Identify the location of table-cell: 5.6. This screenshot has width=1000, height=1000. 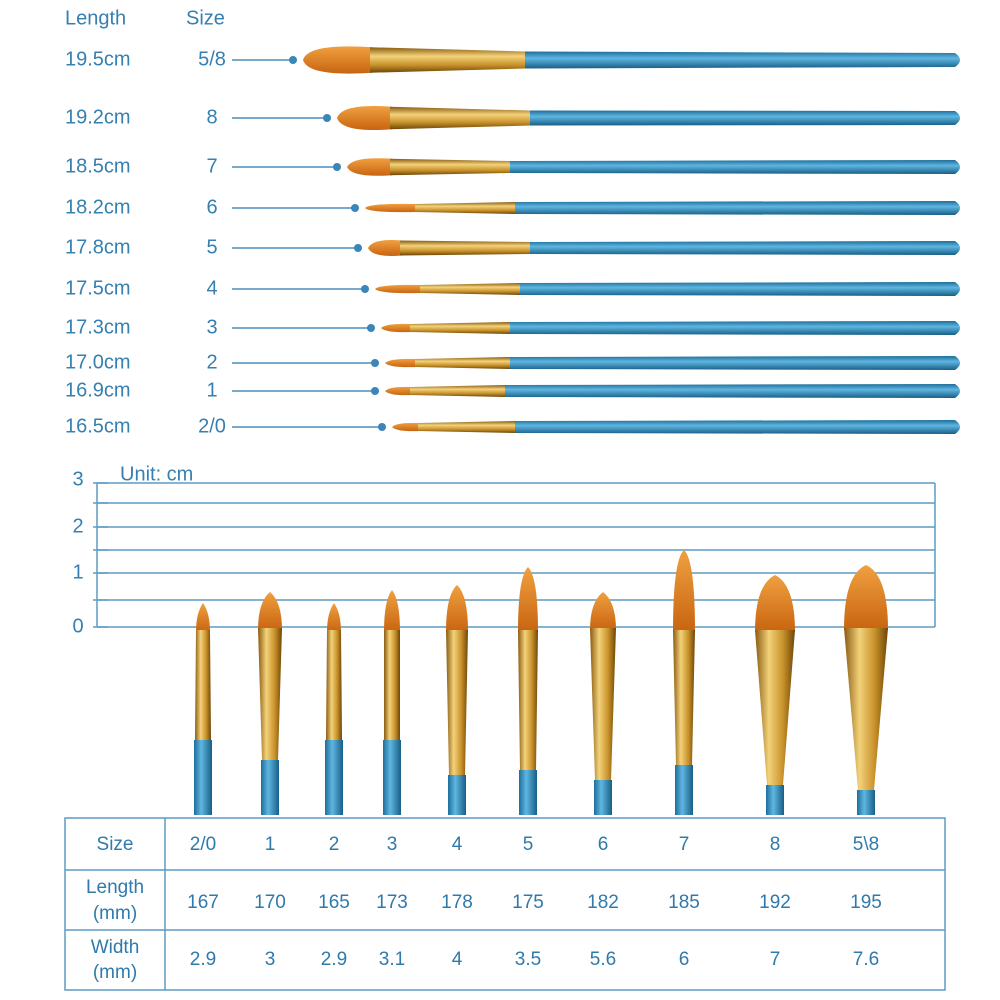
(603, 959).